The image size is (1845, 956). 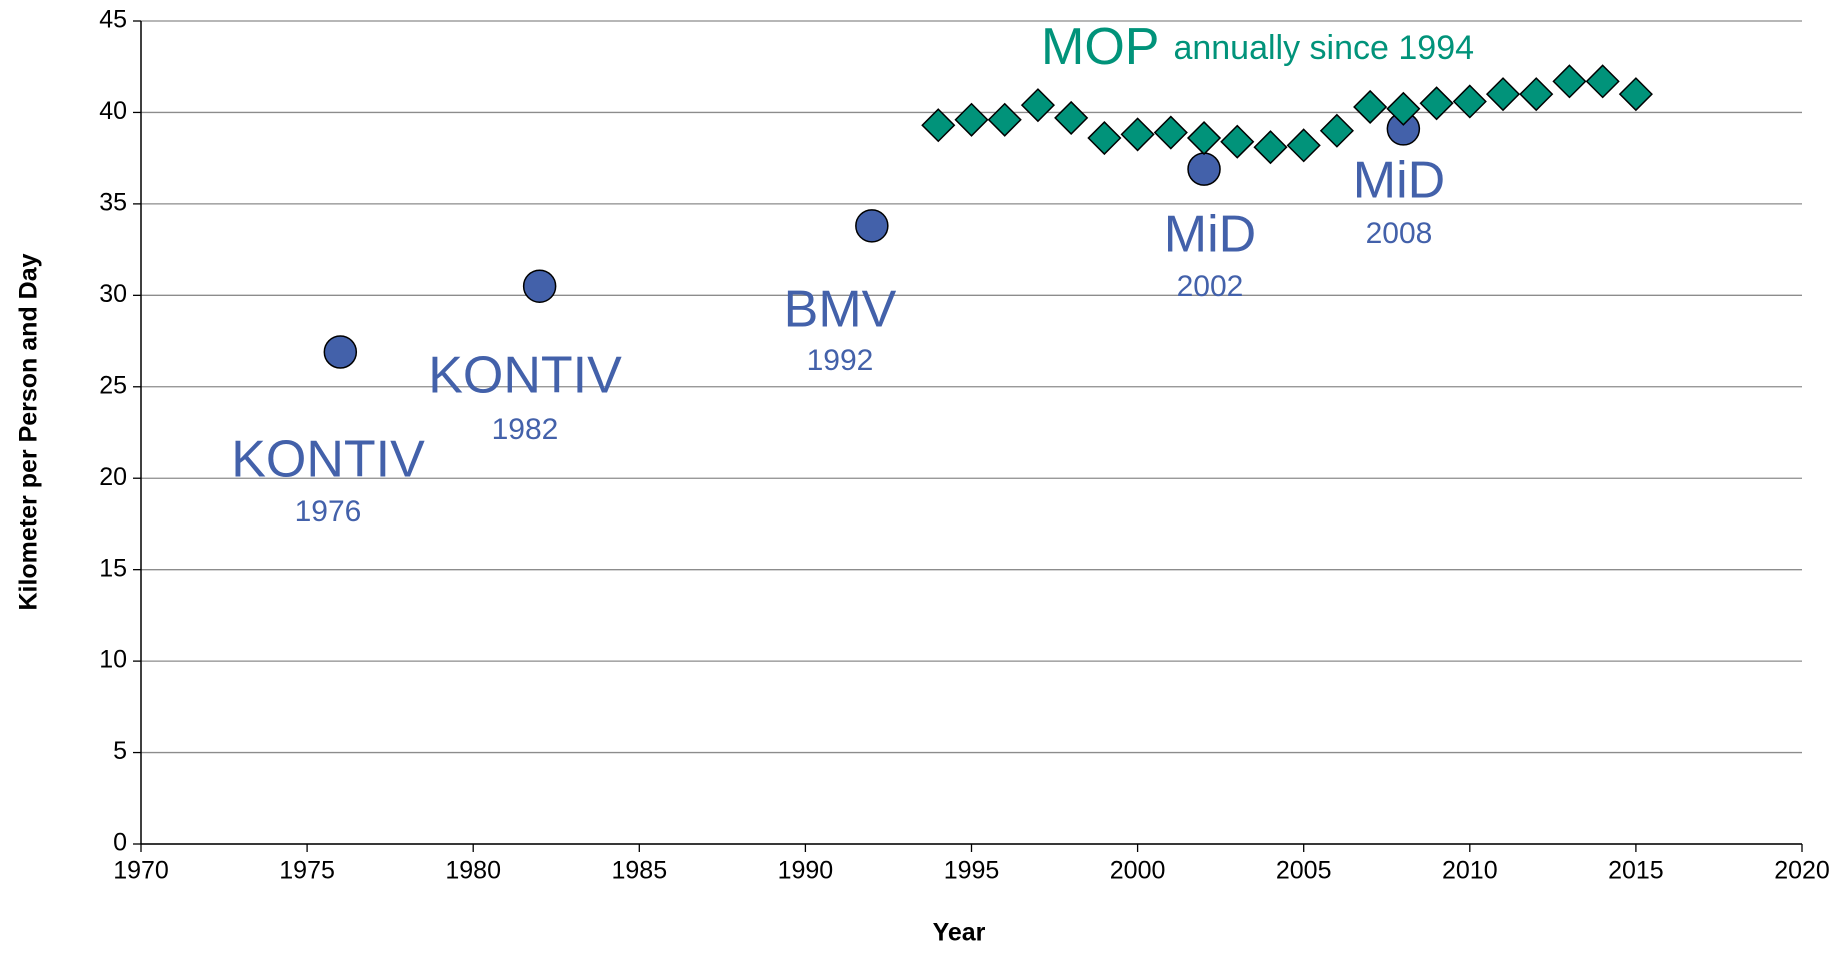 What do you see at coordinates (120, 843) in the screenshot?
I see `y-tick-label: 0` at bounding box center [120, 843].